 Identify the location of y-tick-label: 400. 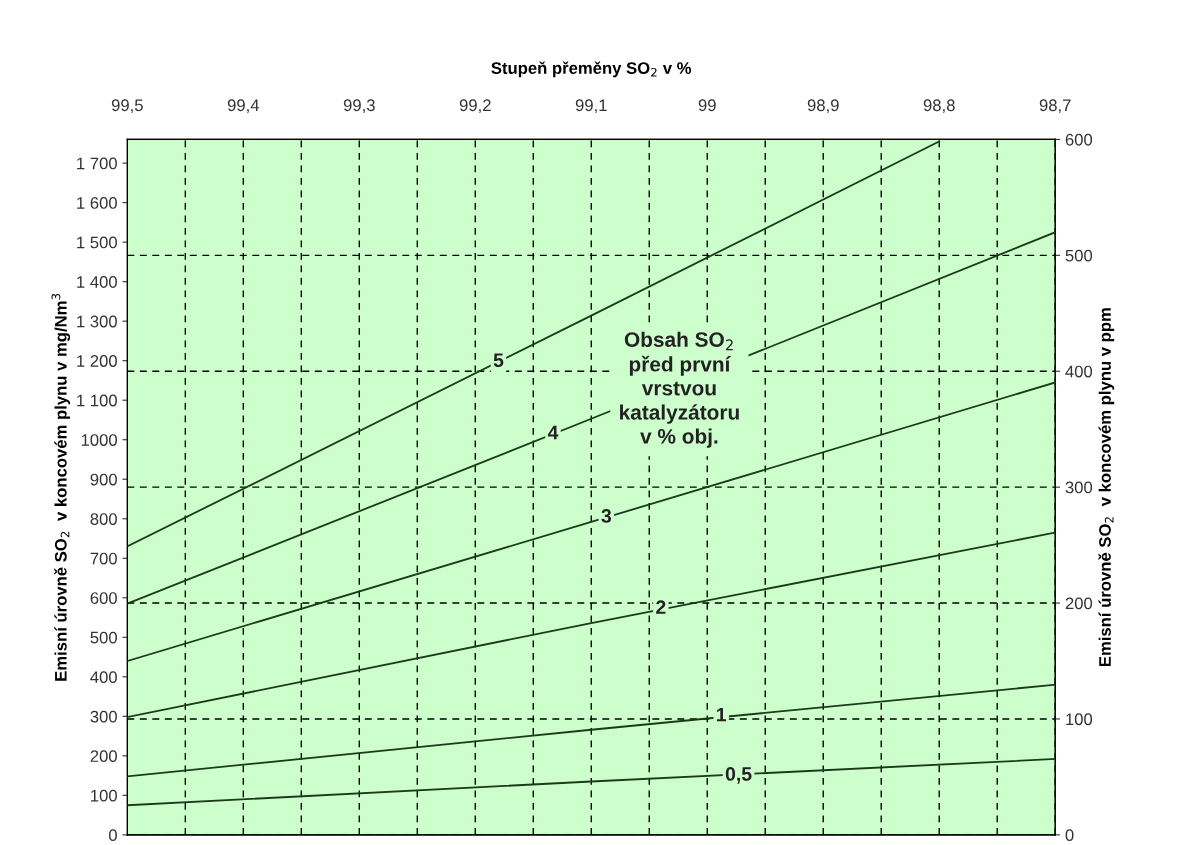
(103, 677).